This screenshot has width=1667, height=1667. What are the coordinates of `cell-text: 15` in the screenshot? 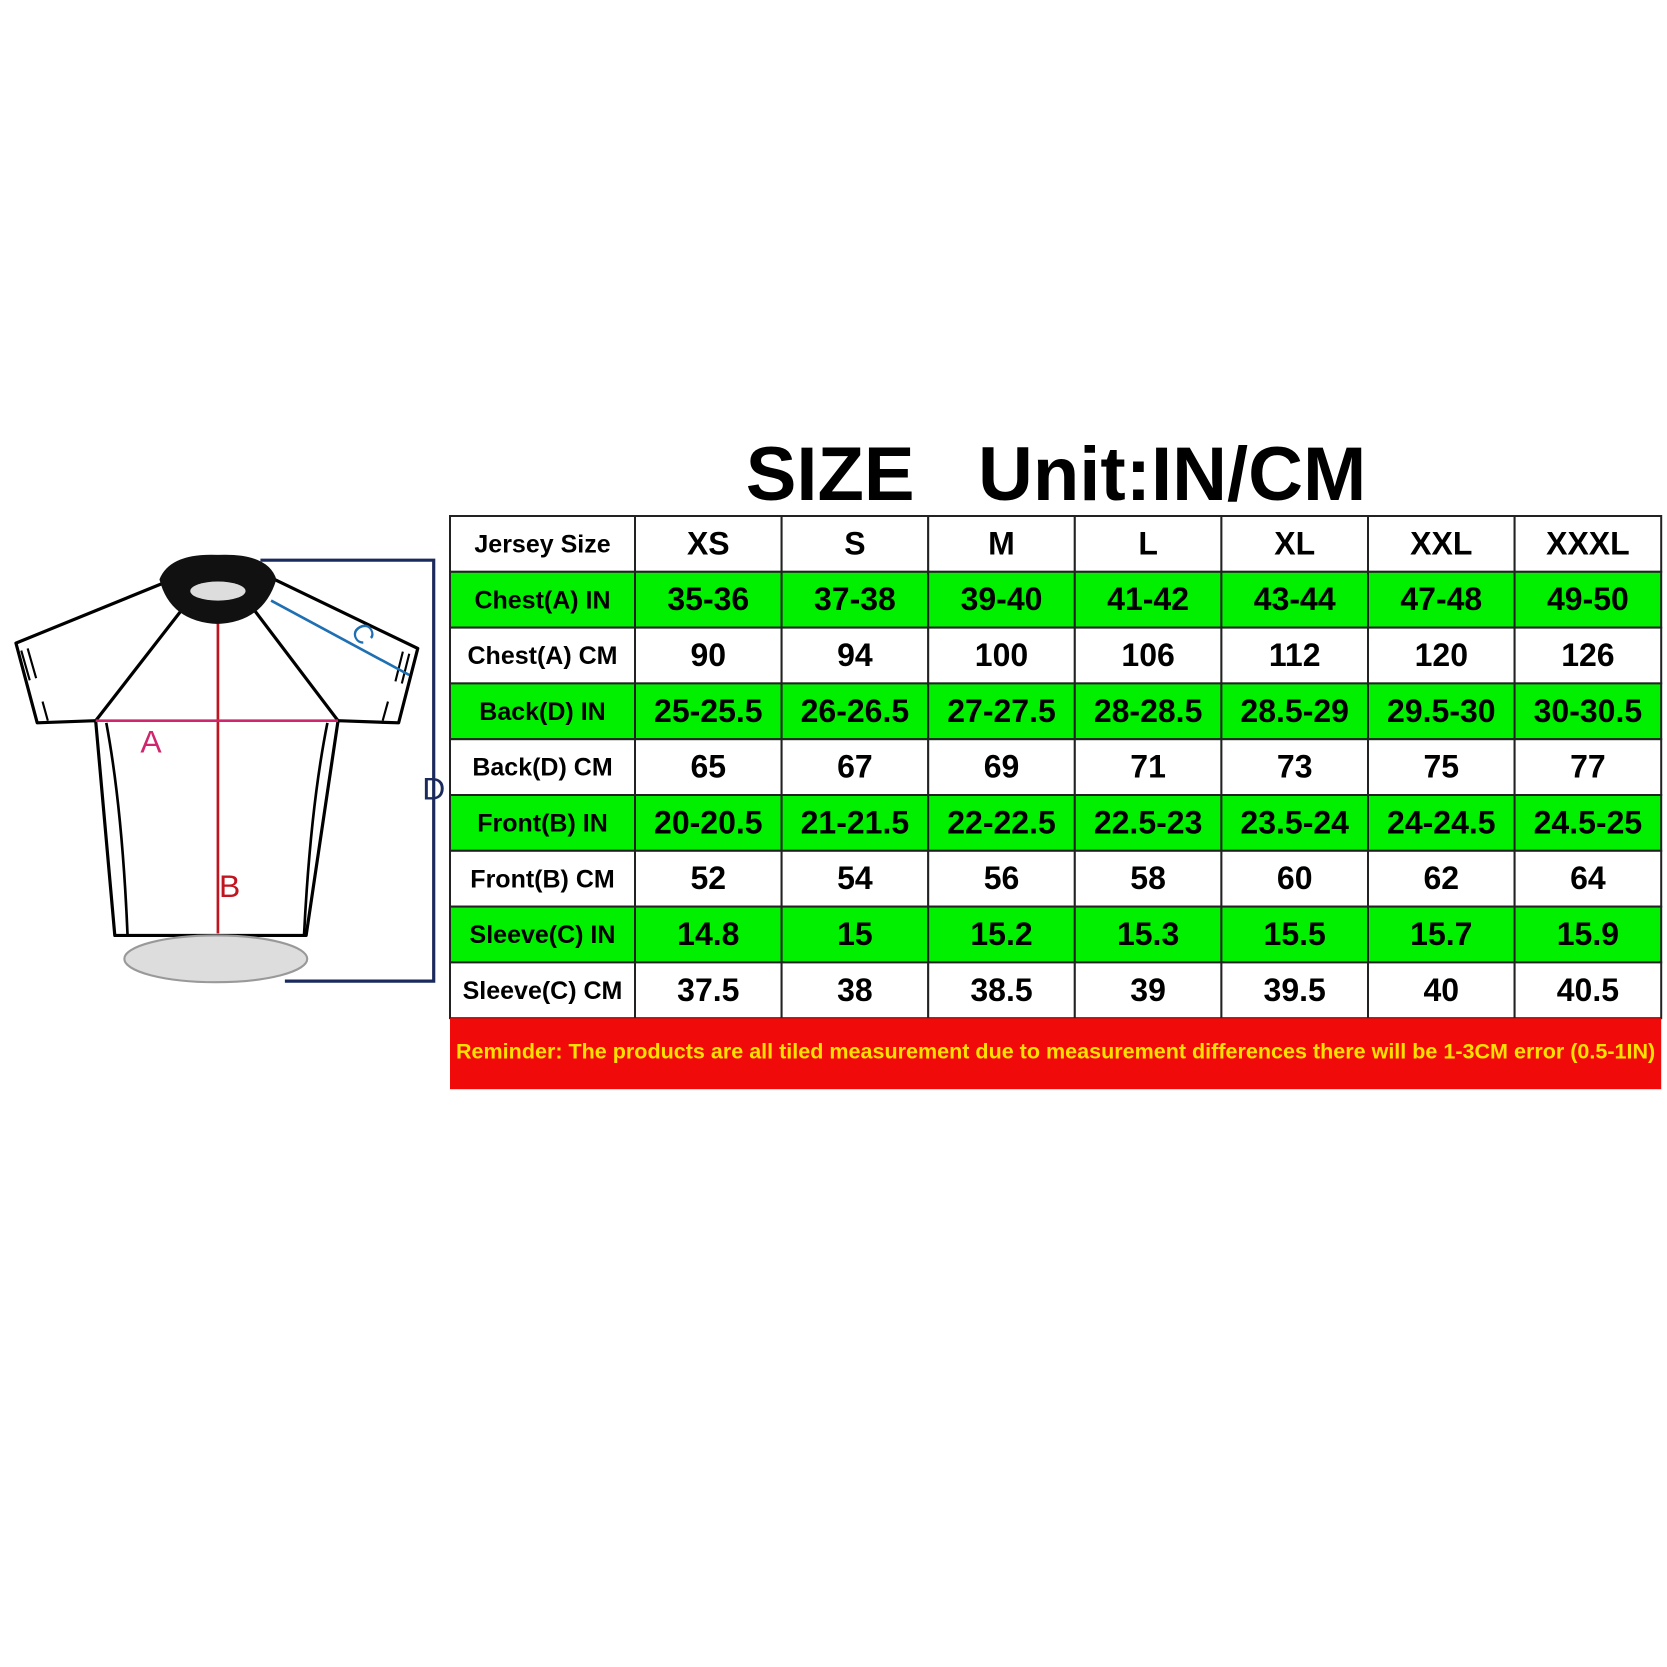 It's located at (855, 934).